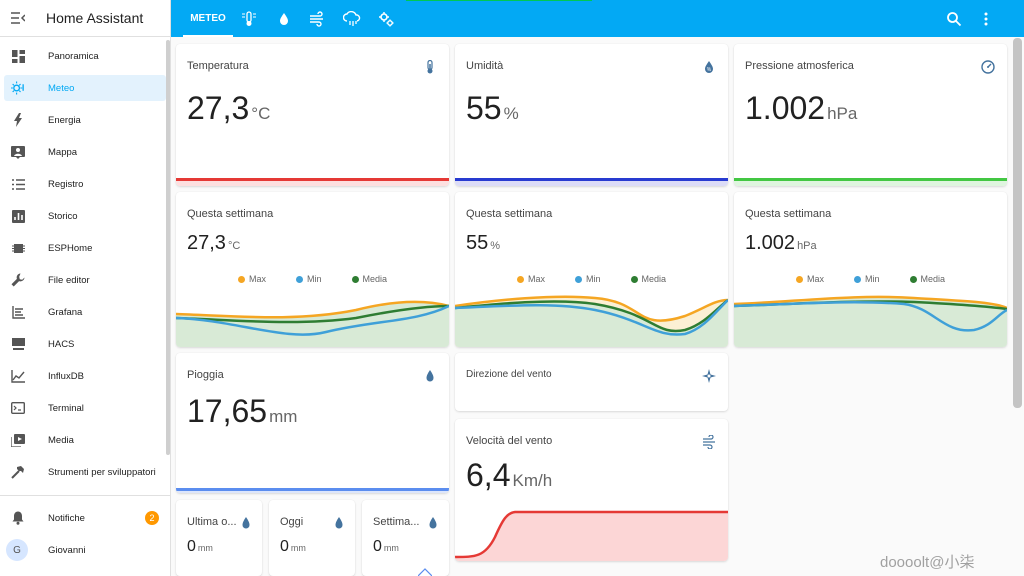 The height and width of the screenshot is (576, 1024). I want to click on sidebar-item-label: InfluxDB, so click(66, 376).